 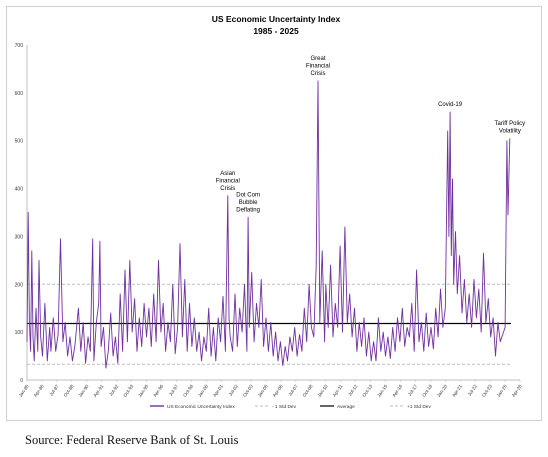 What do you see at coordinates (284, 407) in the screenshot?
I see `legend-entry: - 1 Std Dev` at bounding box center [284, 407].